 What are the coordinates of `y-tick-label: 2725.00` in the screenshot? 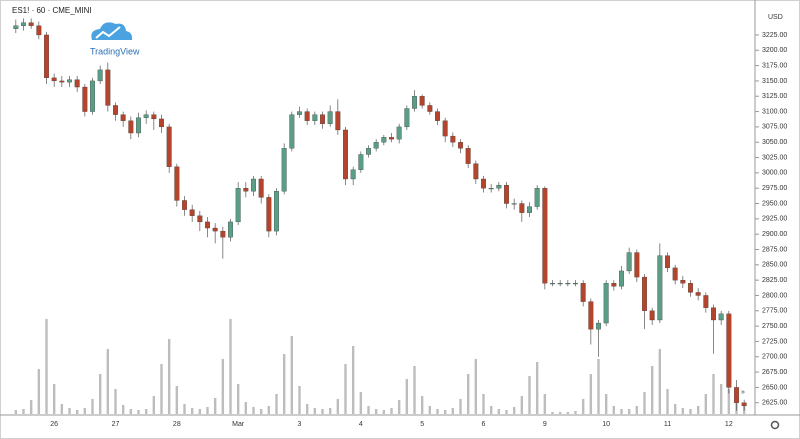 It's located at (774, 341).